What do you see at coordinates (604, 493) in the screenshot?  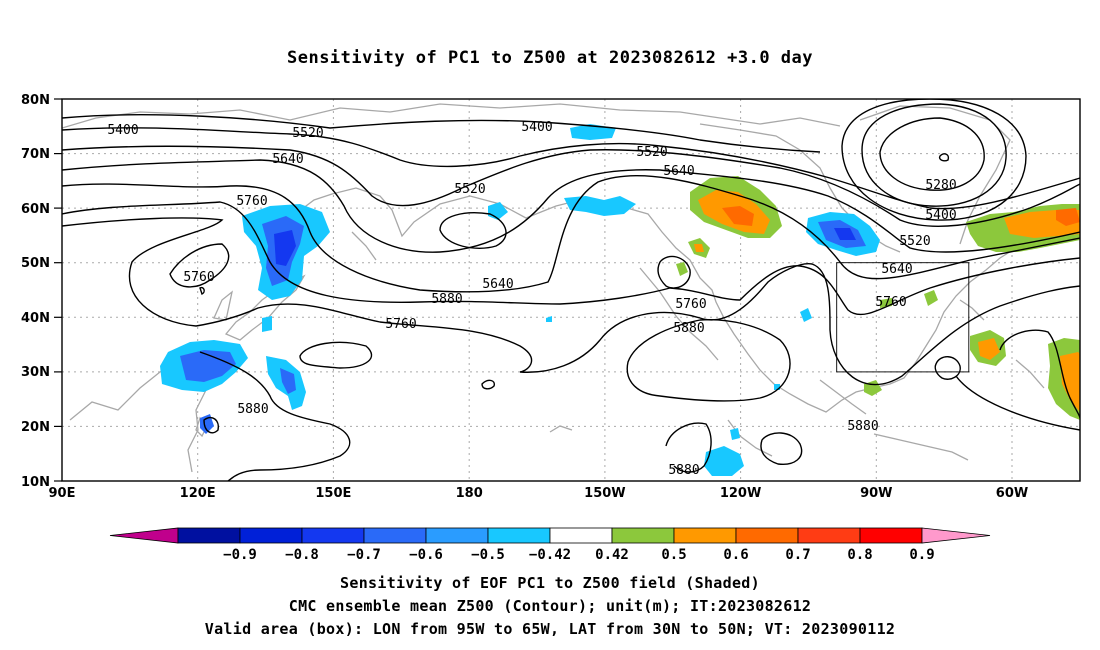 I see `lon-label: 150W` at bounding box center [604, 493].